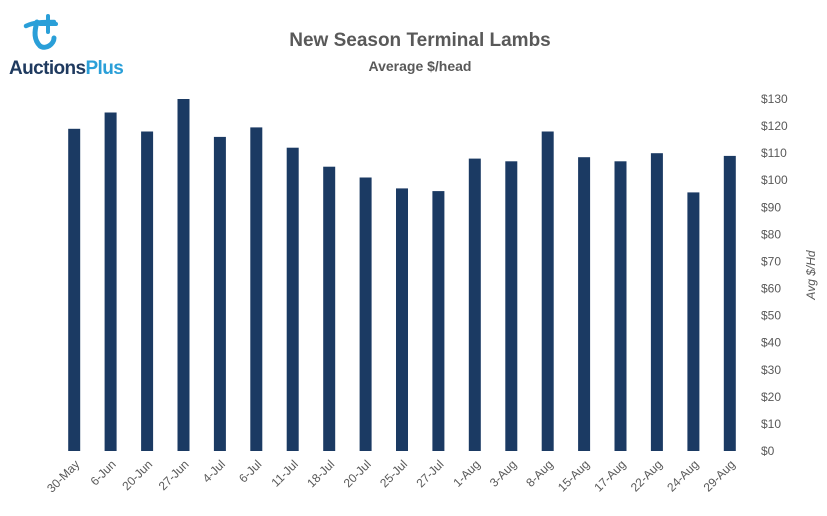 The height and width of the screenshot is (516, 827). Describe the element at coordinates (438, 321) in the screenshot. I see `bar-27-Jul` at that location.